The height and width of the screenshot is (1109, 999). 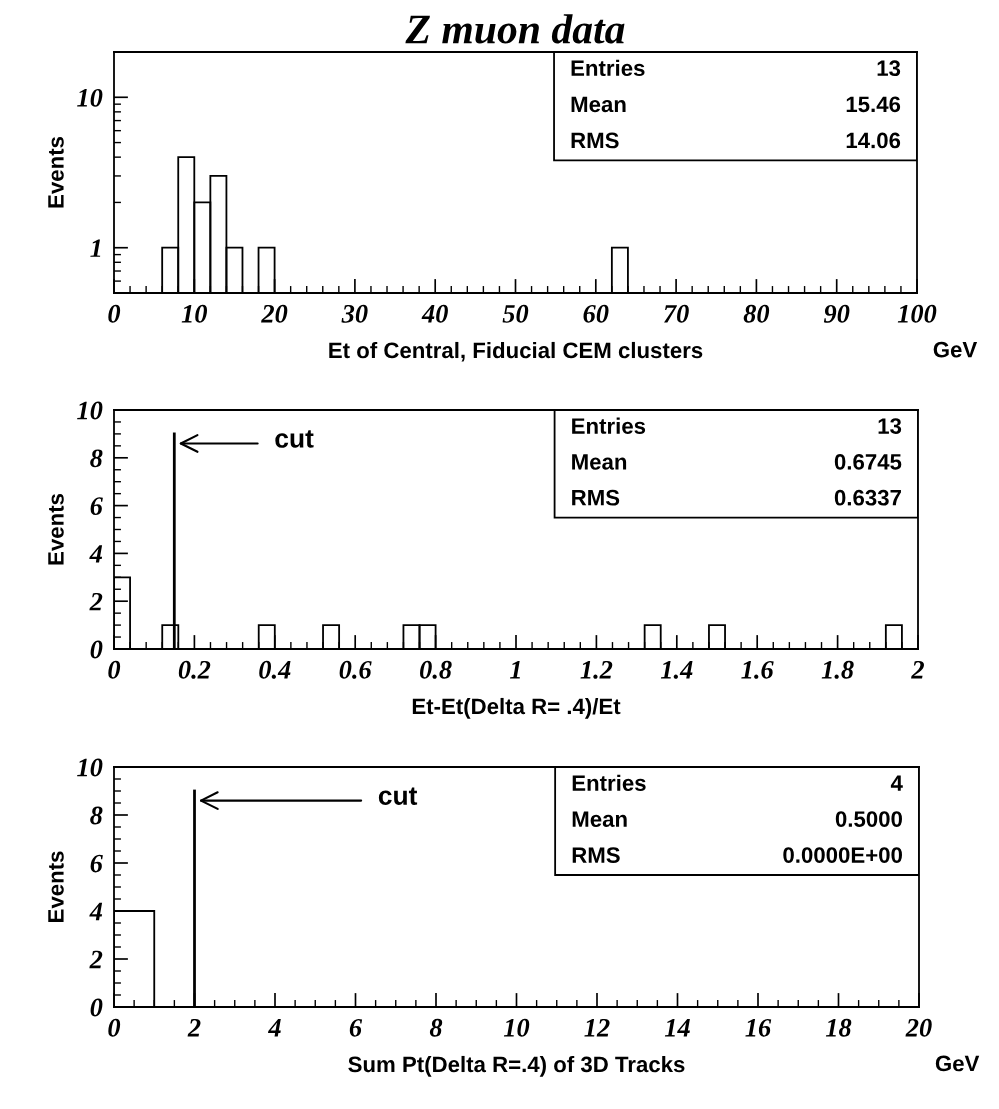 What do you see at coordinates (676, 670) in the screenshot?
I see `x-tick-label: 1.4` at bounding box center [676, 670].